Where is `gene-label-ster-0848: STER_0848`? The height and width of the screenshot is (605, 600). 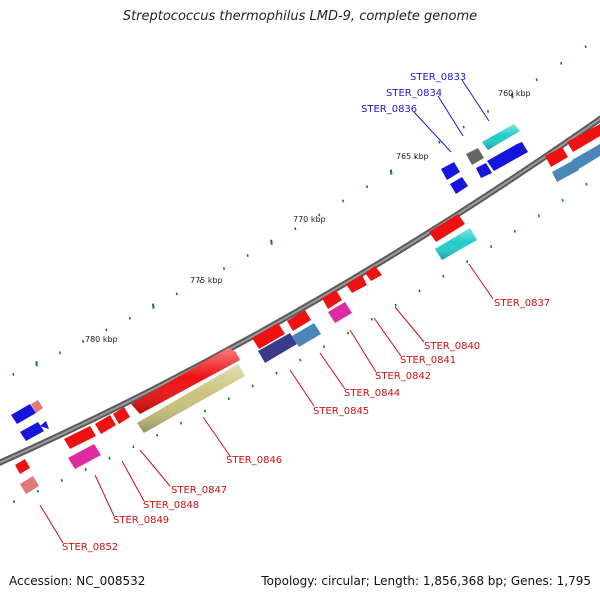 gene-label-ster-0848: STER_0848 is located at coordinates (171, 505).